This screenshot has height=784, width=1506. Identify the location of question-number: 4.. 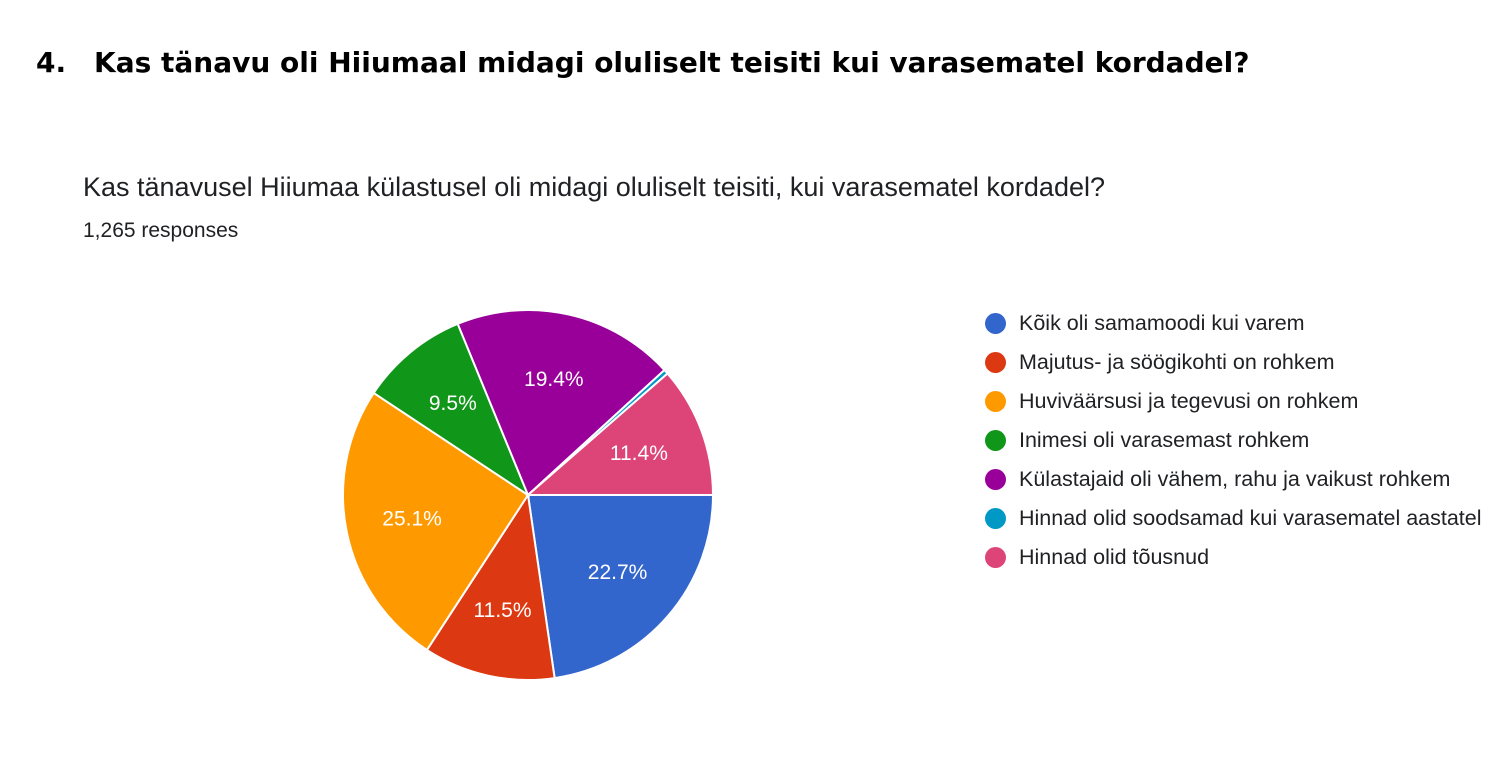
(51, 62).